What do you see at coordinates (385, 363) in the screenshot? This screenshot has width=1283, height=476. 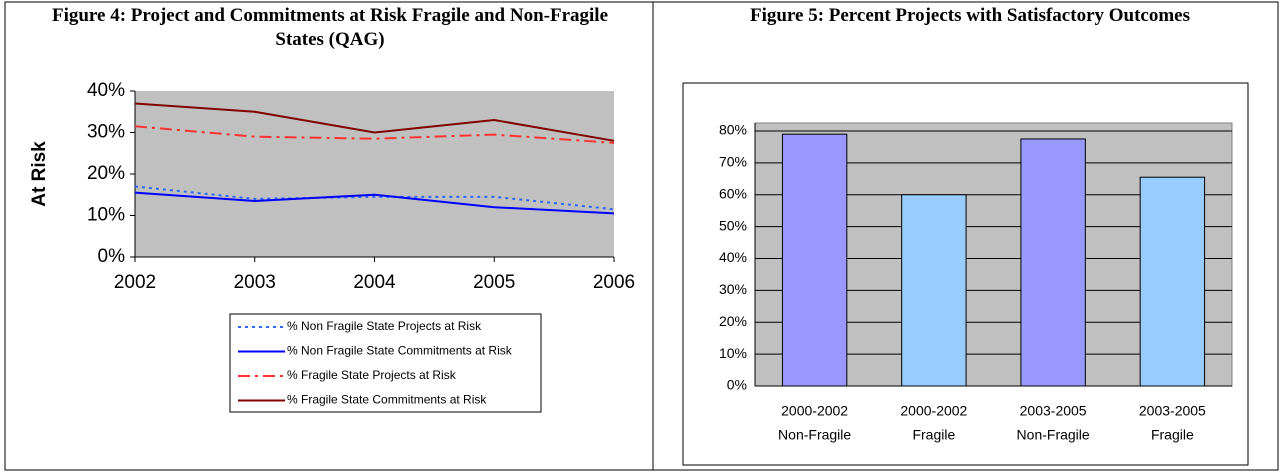 I see `legend-box` at bounding box center [385, 363].